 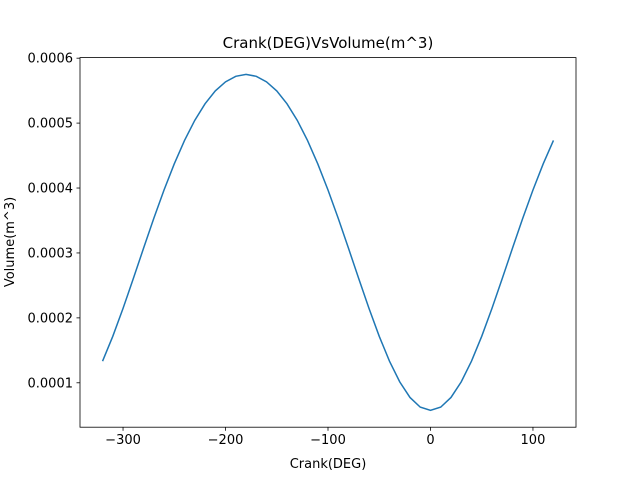 I want to click on y-tick-label: 0.0006, so click(x=51, y=59).